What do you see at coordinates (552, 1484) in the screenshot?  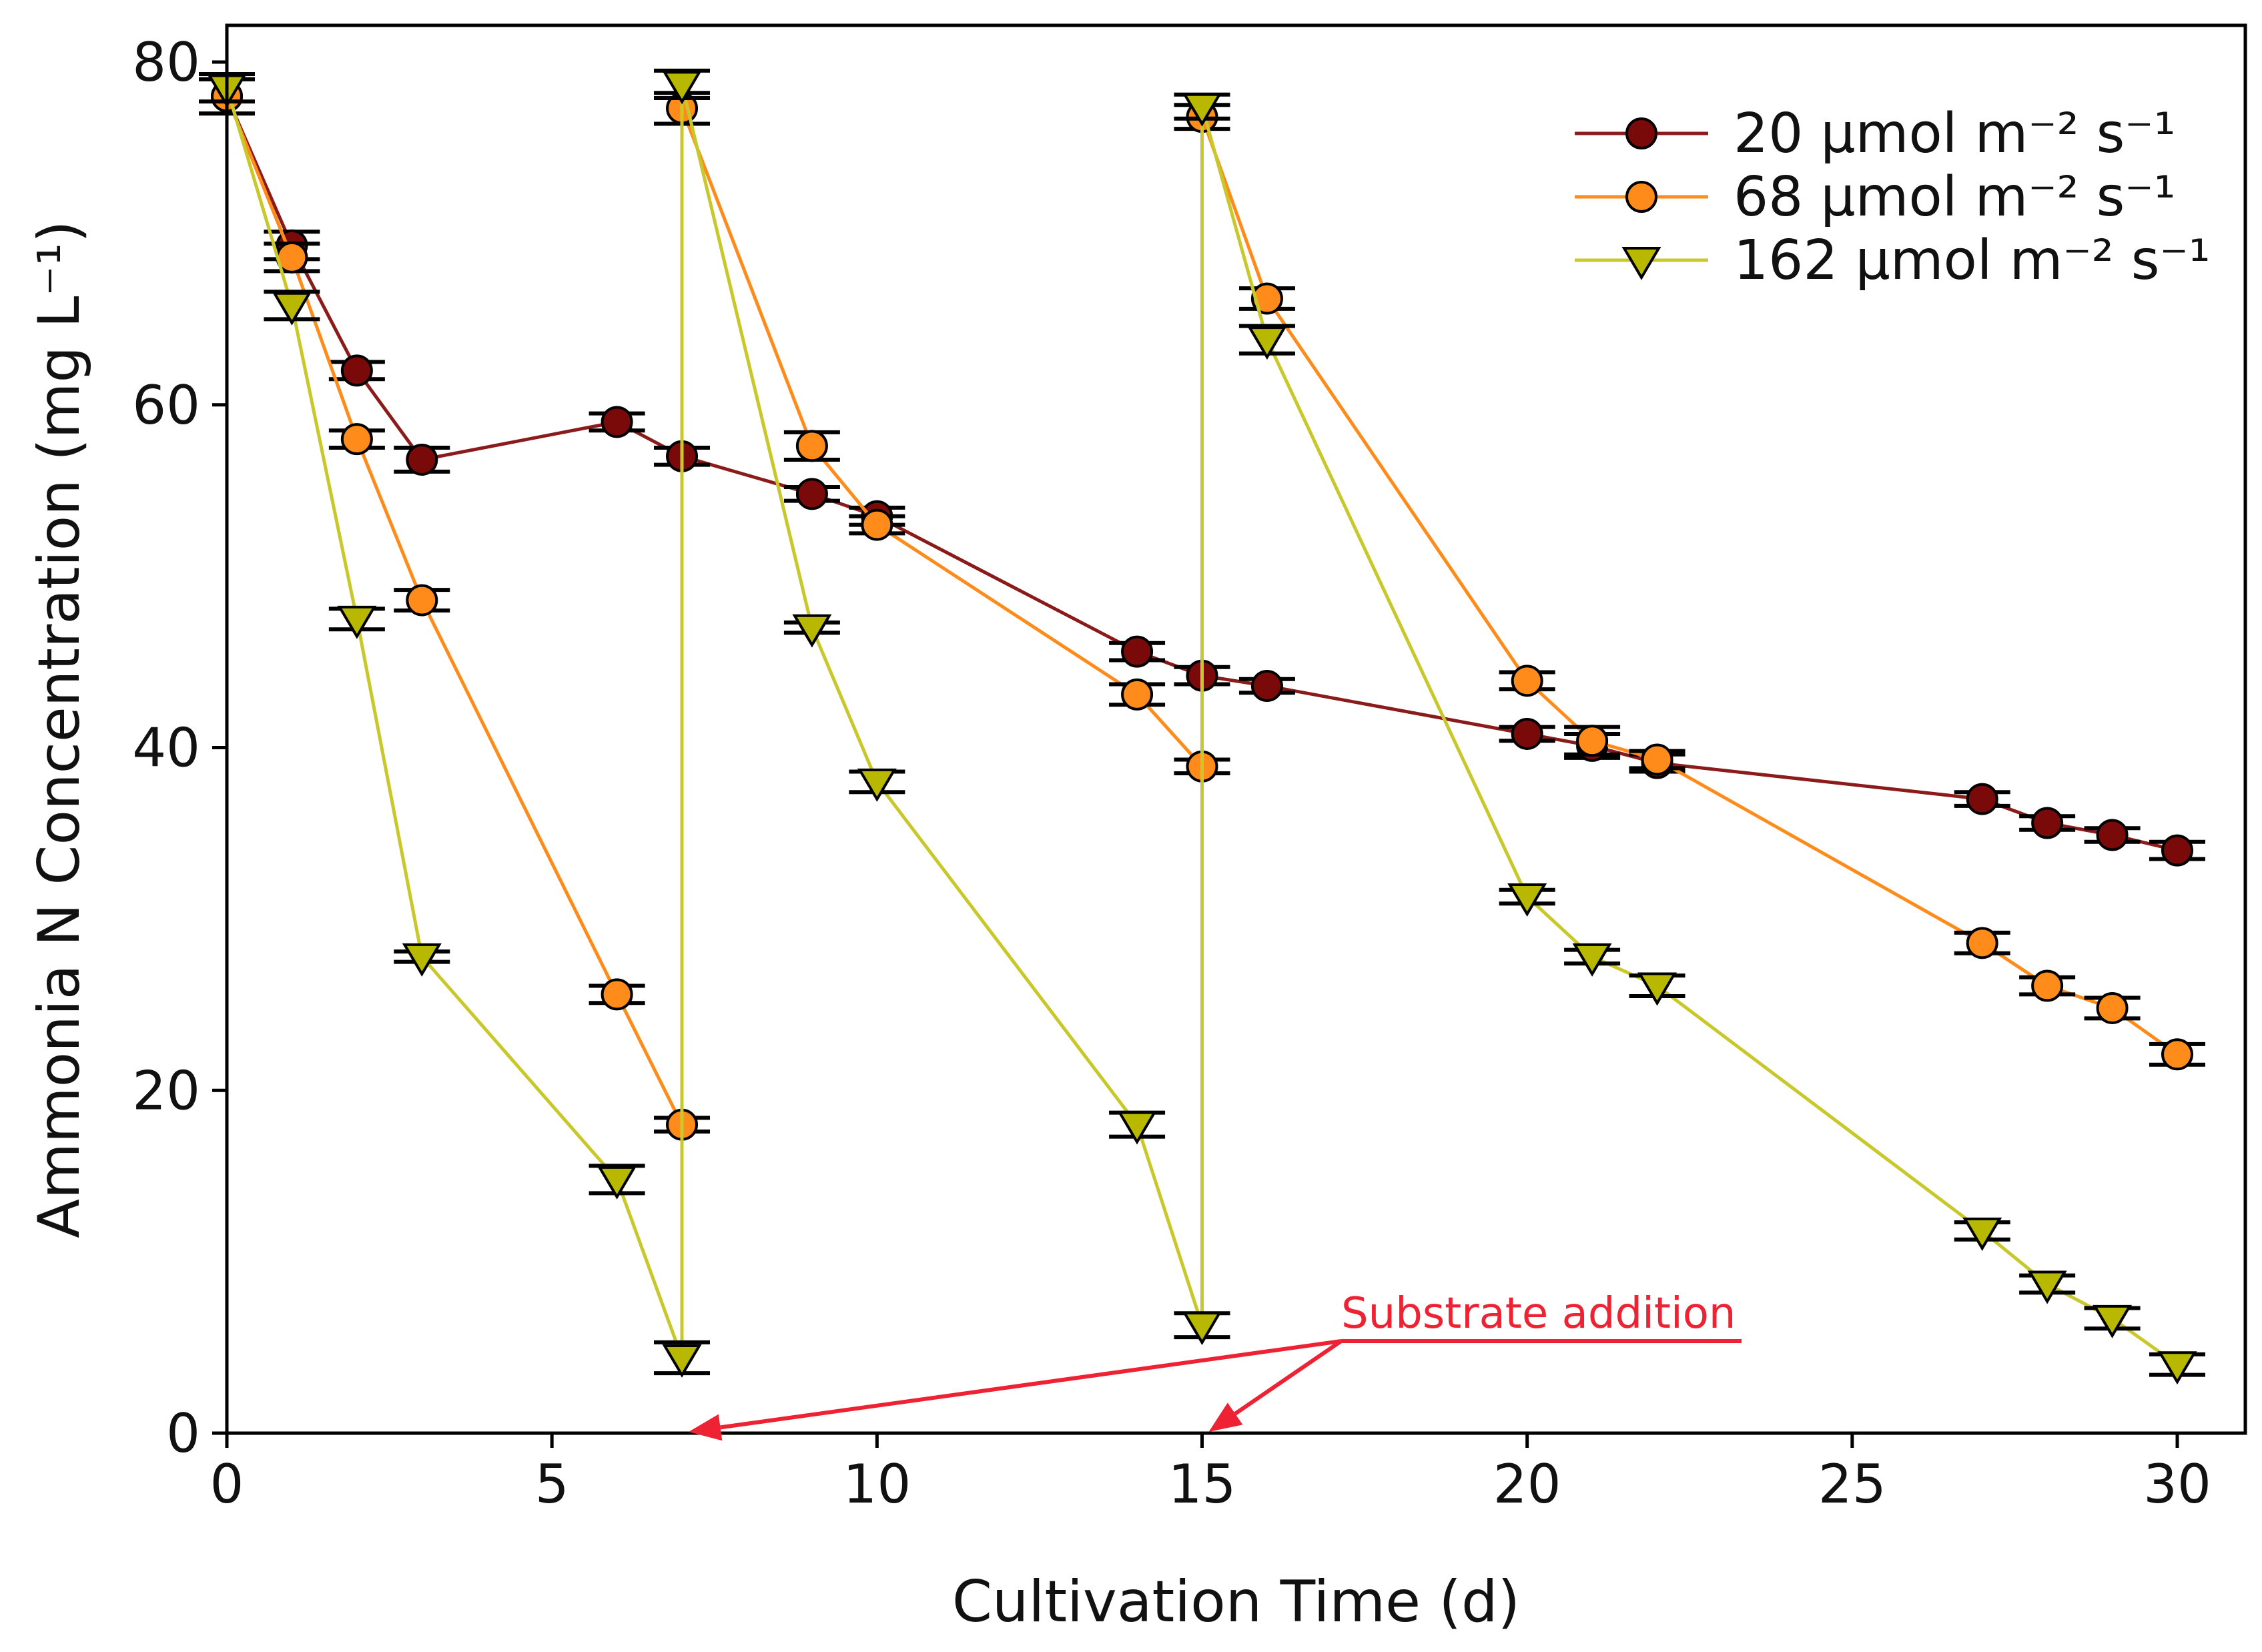 I see `x-tick-label: 5` at bounding box center [552, 1484].